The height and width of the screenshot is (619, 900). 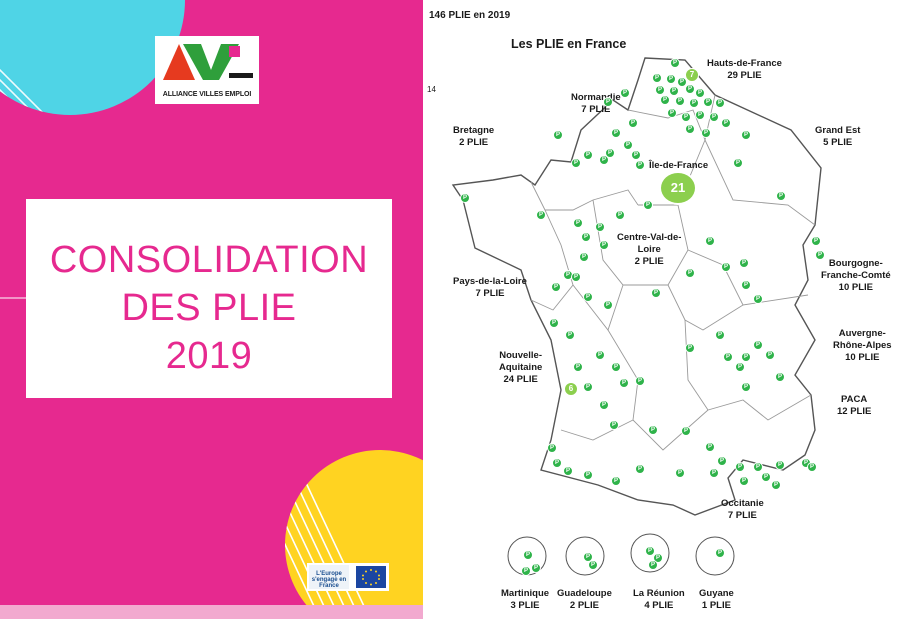 I want to click on partner-logos: L'Europe s'engage en France, so click(x=348, y=577).